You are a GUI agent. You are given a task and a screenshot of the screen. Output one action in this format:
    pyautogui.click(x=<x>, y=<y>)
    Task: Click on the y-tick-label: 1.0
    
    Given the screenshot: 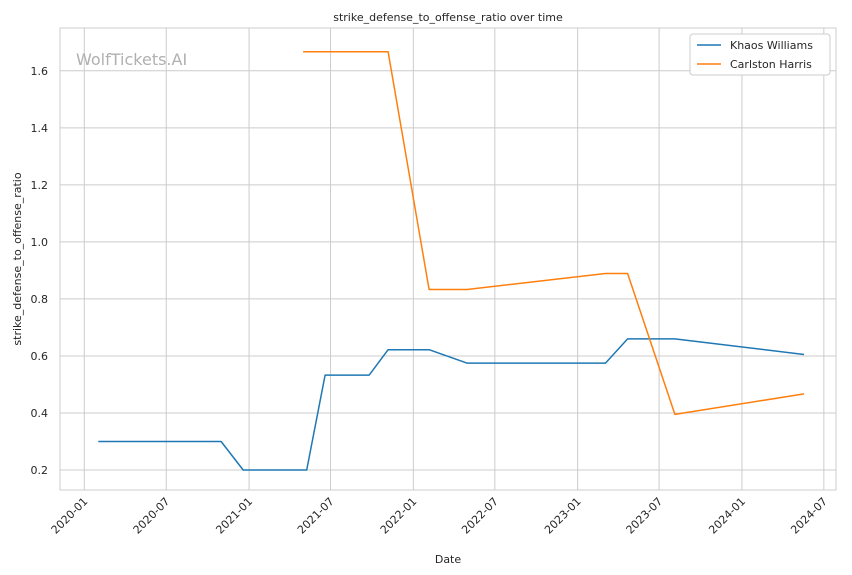 What is the action you would take?
    pyautogui.click(x=40, y=242)
    